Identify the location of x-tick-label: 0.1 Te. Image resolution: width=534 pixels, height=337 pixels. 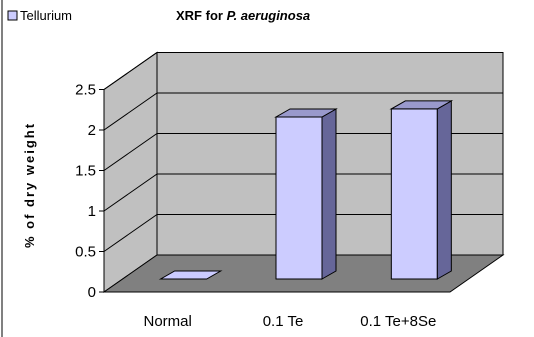
(283, 321).